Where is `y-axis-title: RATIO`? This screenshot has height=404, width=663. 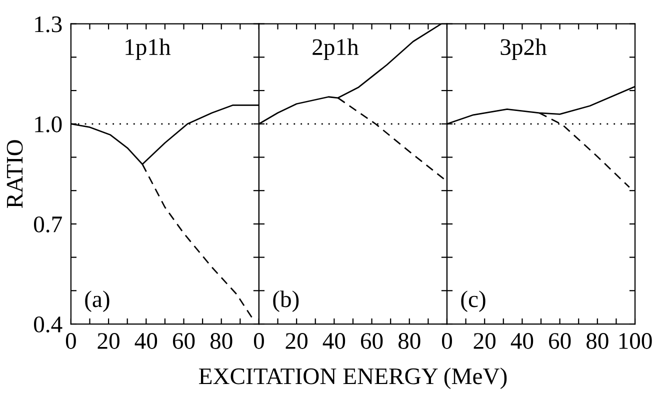 y-axis-title: RATIO is located at coordinates (14, 174).